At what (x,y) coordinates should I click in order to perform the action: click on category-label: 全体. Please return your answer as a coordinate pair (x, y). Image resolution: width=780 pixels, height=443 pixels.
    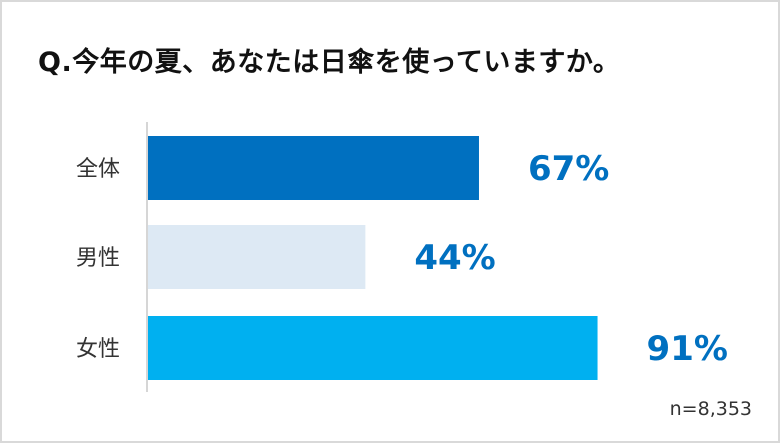
    Looking at the image, I should click on (98, 169).